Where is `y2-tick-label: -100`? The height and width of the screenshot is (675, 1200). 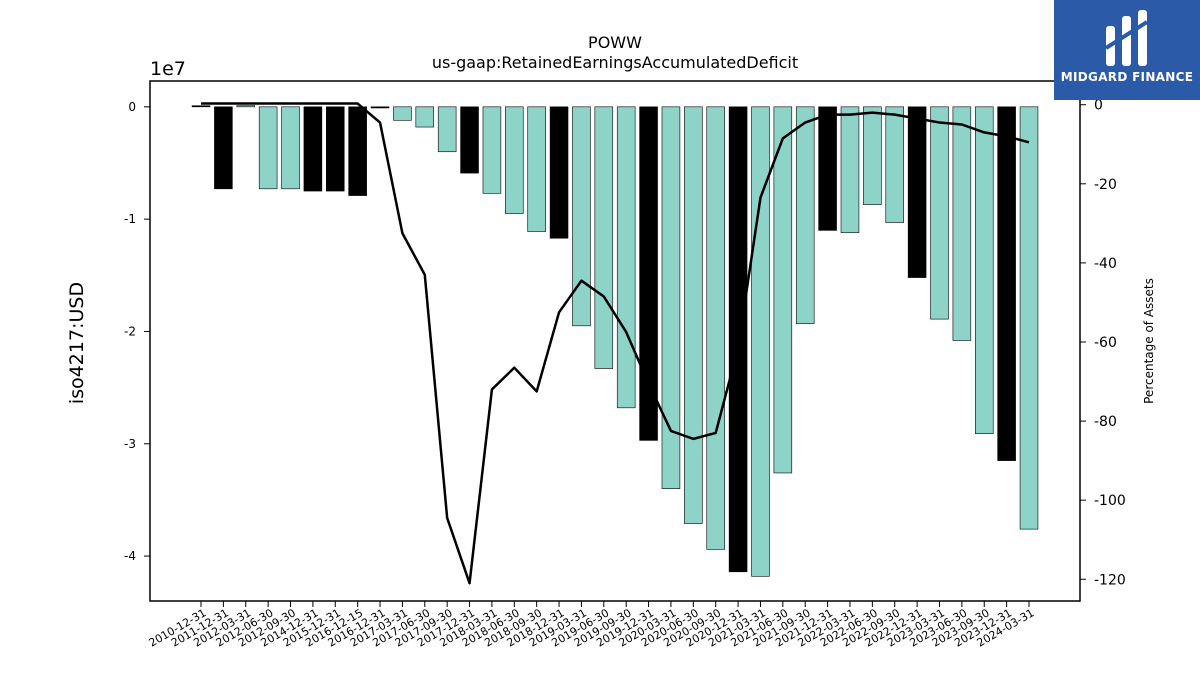
y2-tick-label: -100 is located at coordinates (1110, 501).